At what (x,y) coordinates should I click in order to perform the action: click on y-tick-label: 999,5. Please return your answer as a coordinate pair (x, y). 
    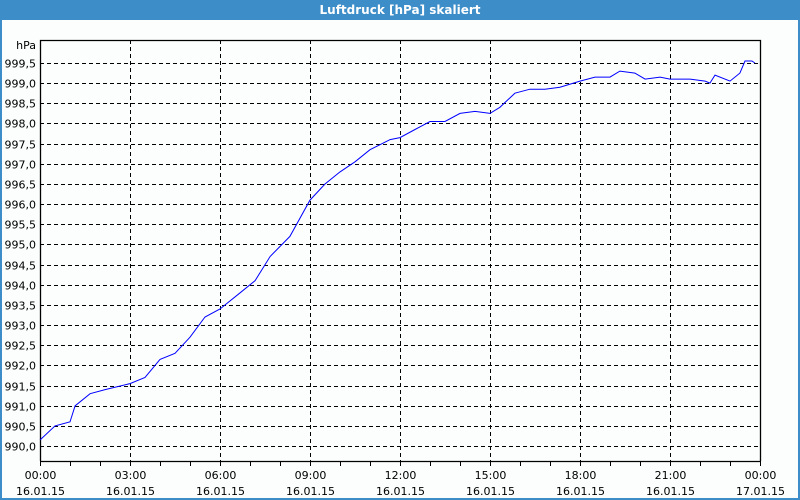
    Looking at the image, I should click on (21, 64).